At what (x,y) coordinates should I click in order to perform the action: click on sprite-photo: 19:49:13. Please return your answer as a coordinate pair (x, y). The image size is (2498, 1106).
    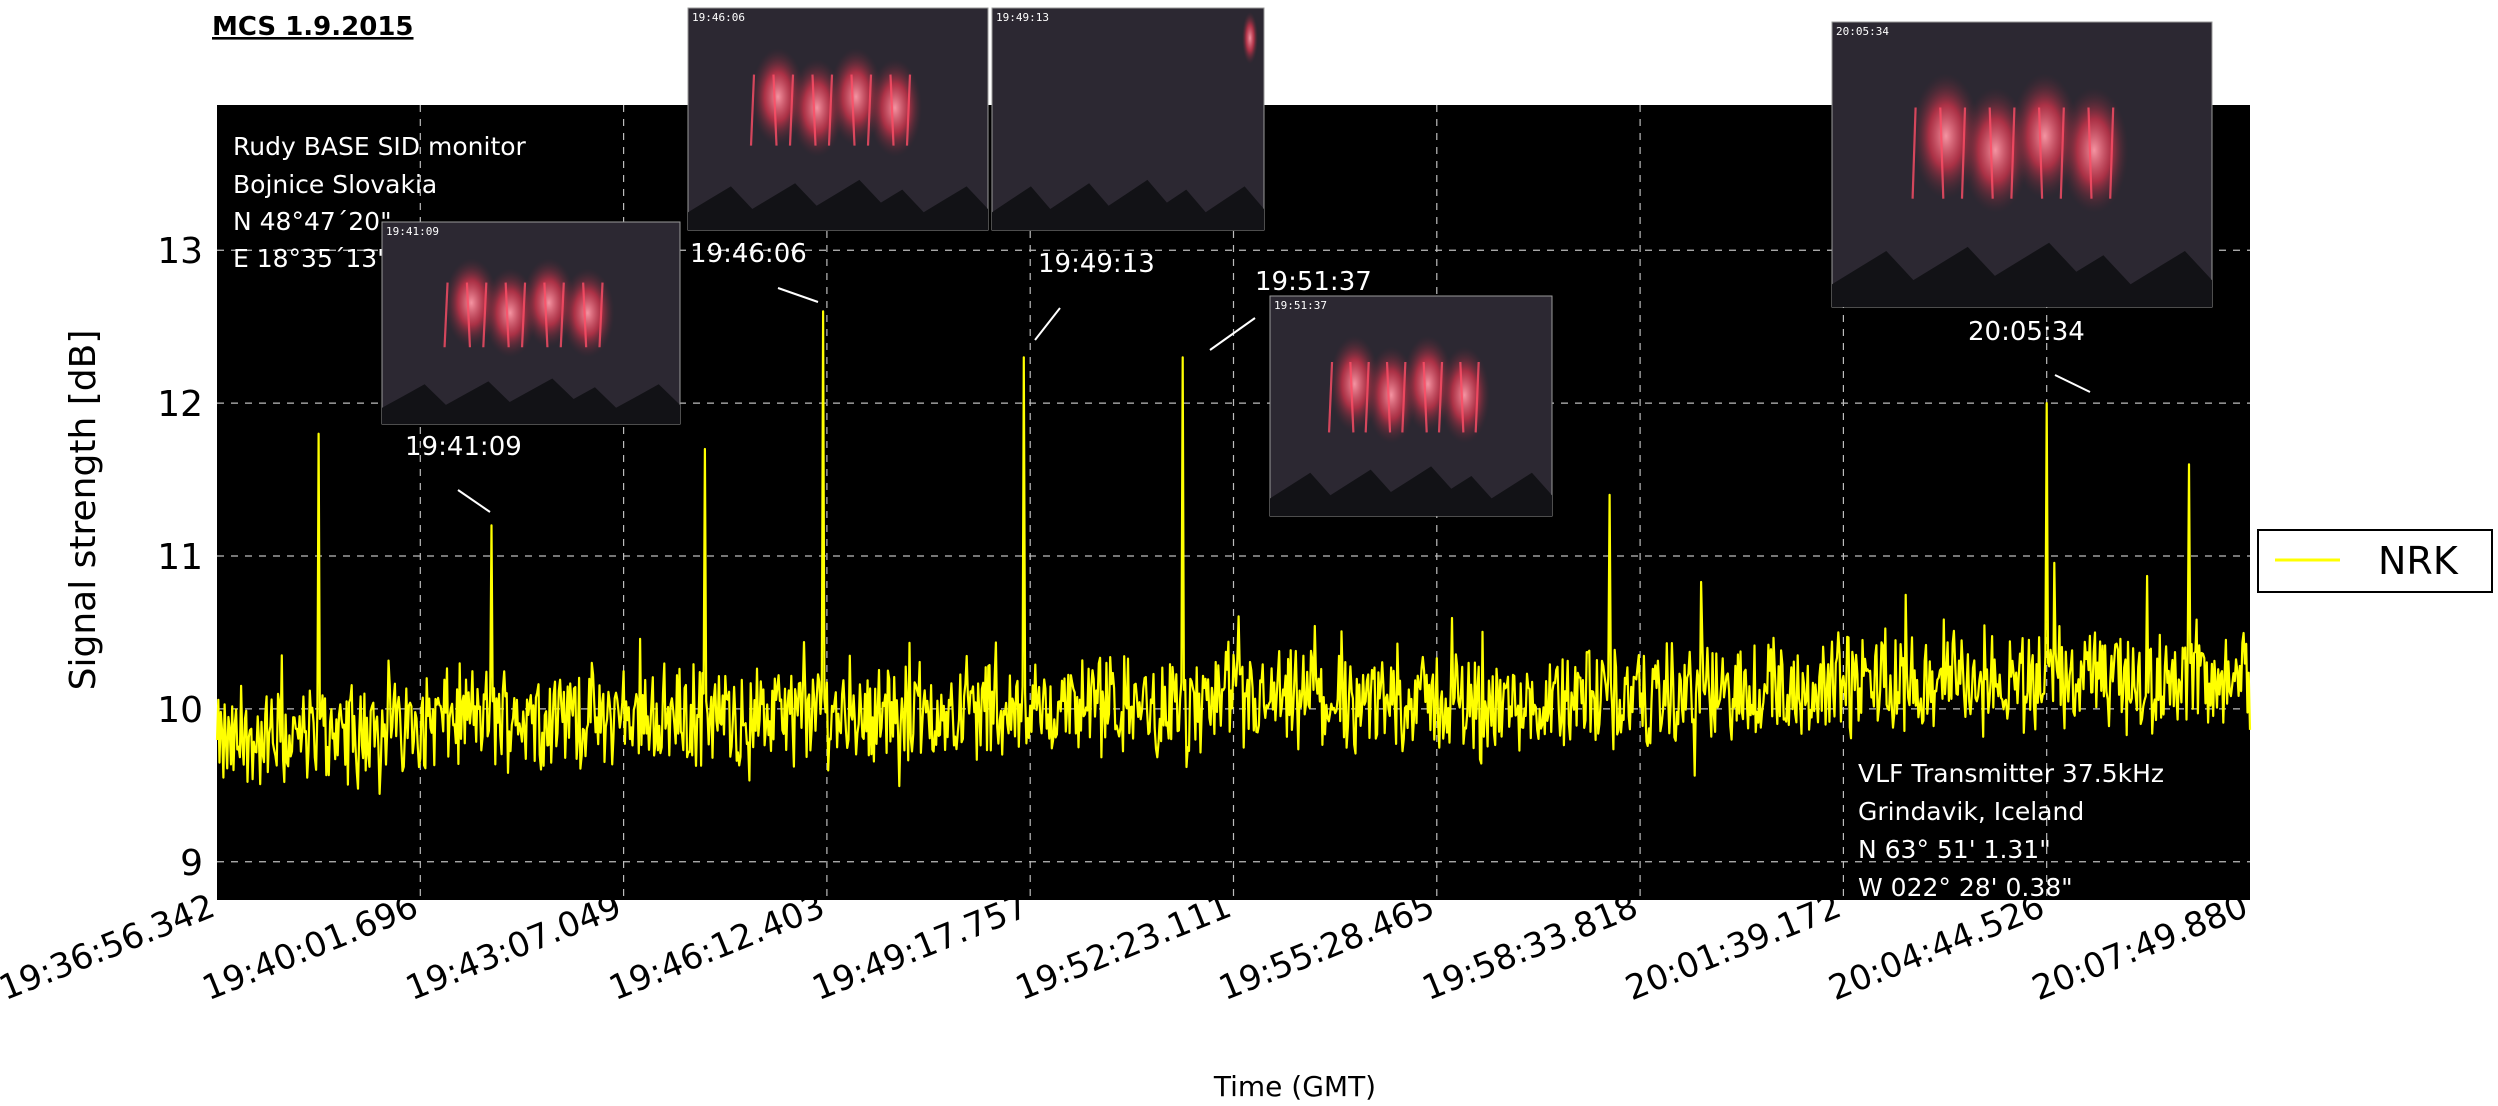
    Looking at the image, I should click on (1128, 119).